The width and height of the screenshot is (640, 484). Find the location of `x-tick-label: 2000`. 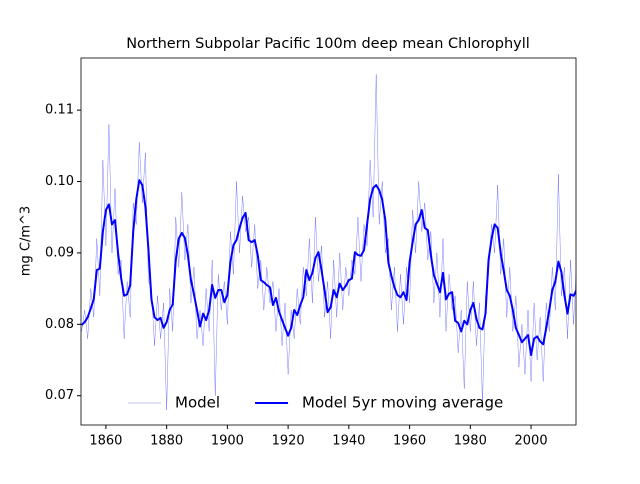

x-tick-label: 2000 is located at coordinates (531, 441).